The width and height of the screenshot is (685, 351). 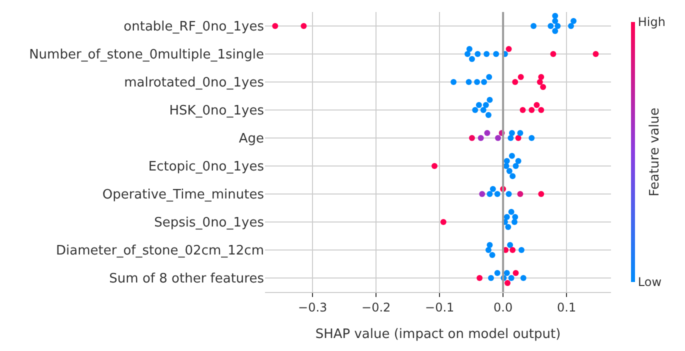 What do you see at coordinates (183, 195) in the screenshot?
I see `y-tick-label: Operative_Time_minutes` at bounding box center [183, 195].